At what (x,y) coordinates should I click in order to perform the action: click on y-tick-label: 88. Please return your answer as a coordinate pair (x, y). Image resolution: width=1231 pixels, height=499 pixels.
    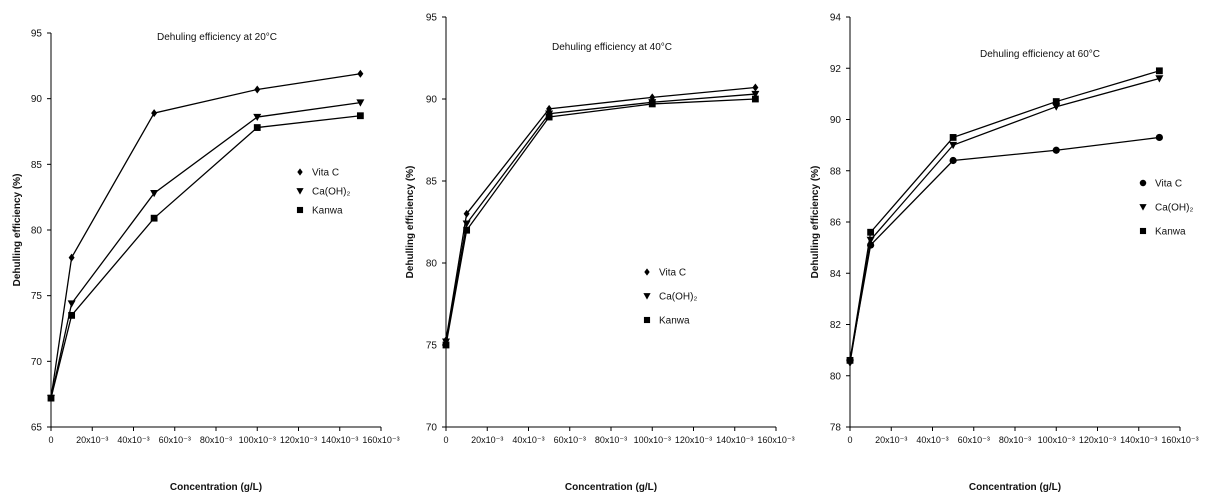
    Looking at the image, I should click on (836, 171).